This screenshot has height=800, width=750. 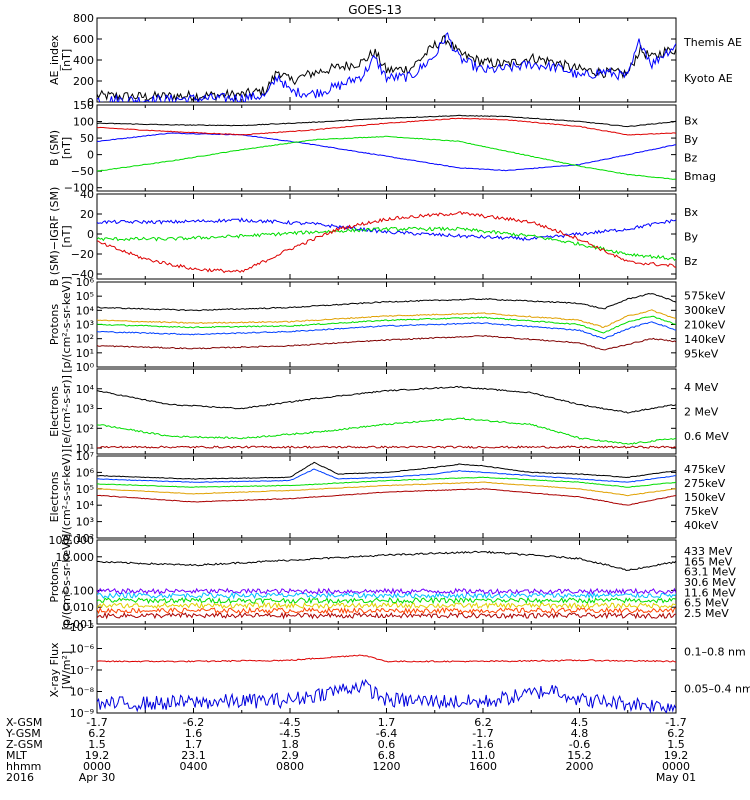 What do you see at coordinates (386, 561) in the screenshot?
I see `series-line-2-5-mev` at bounding box center [386, 561].